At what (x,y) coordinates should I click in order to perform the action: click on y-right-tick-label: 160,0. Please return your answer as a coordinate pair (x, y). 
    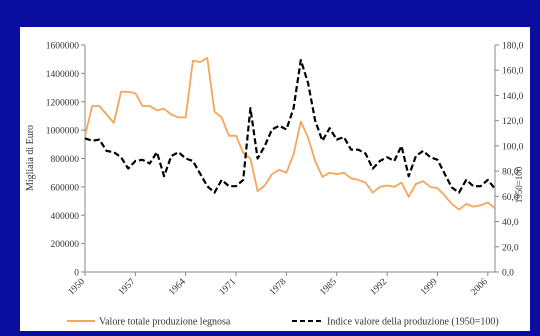
    Looking at the image, I should click on (513, 72).